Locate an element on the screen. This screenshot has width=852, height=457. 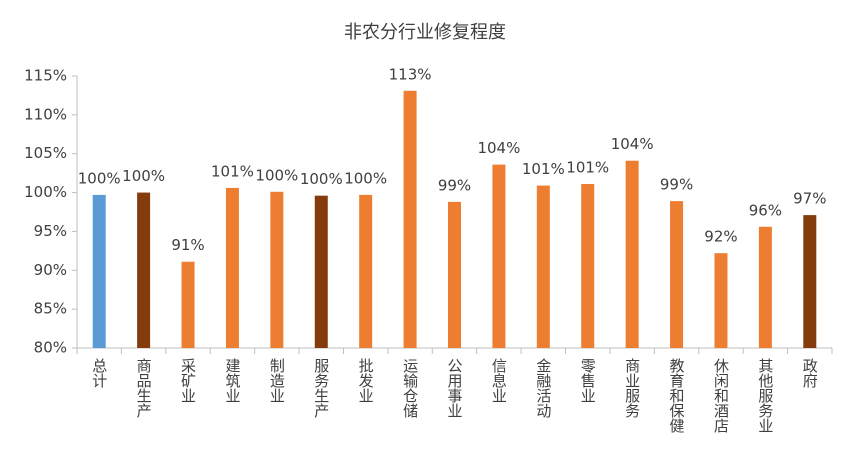
x-tick-label: 休闲和酒店 is located at coordinates (721, 395).